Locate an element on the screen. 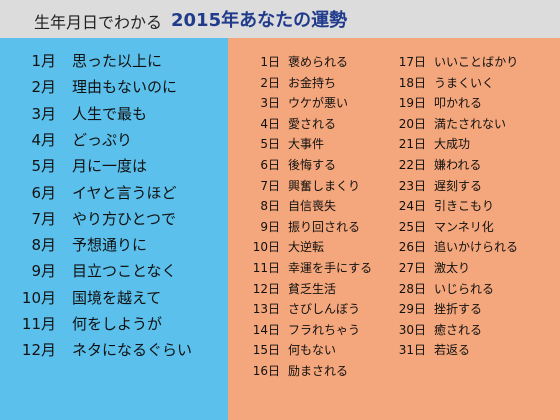 Image resolution: width=560 pixels, height=420 pixels. day-fortune: 若返る is located at coordinates (452, 350).